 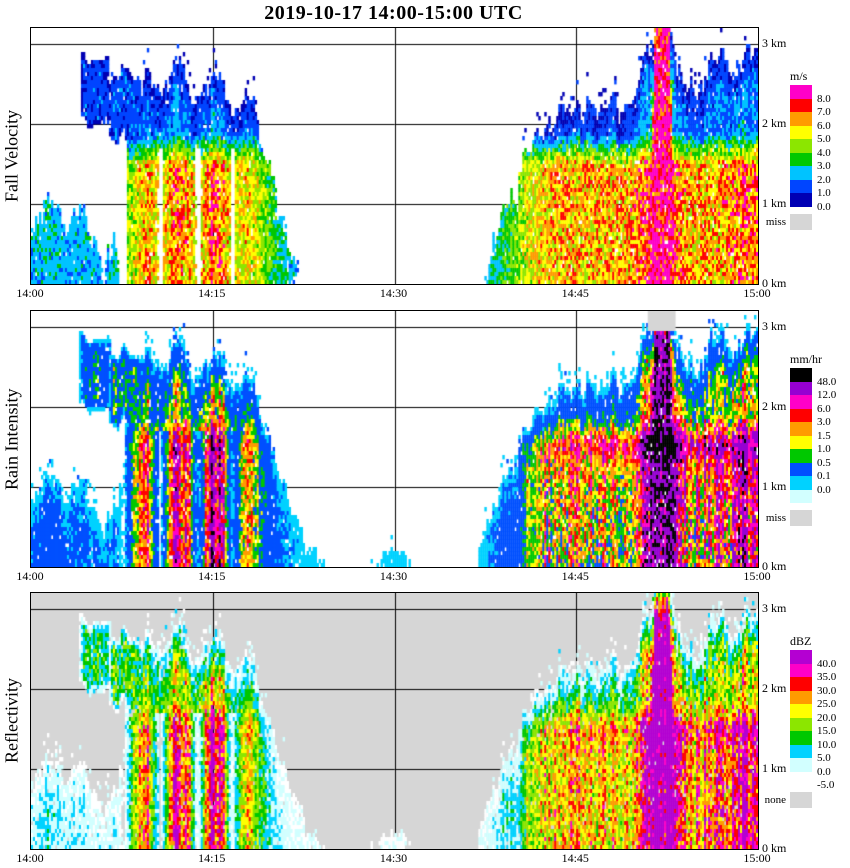 I want to click on panel-label-fall-velocity: Fall Velocity, so click(x=11, y=156).